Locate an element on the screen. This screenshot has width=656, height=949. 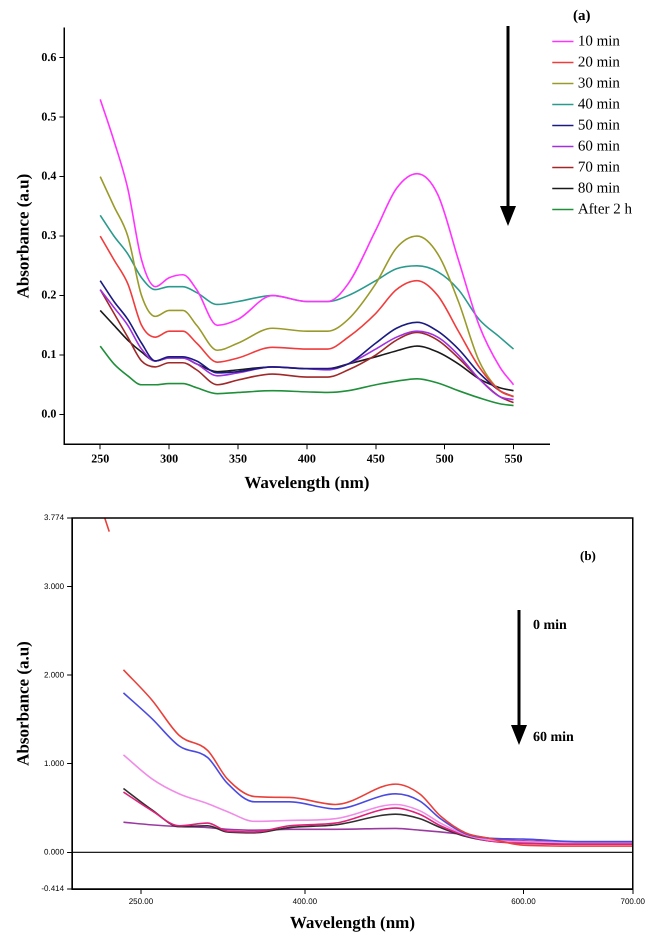
y-tick-label: 0.000 is located at coordinates (54, 852).